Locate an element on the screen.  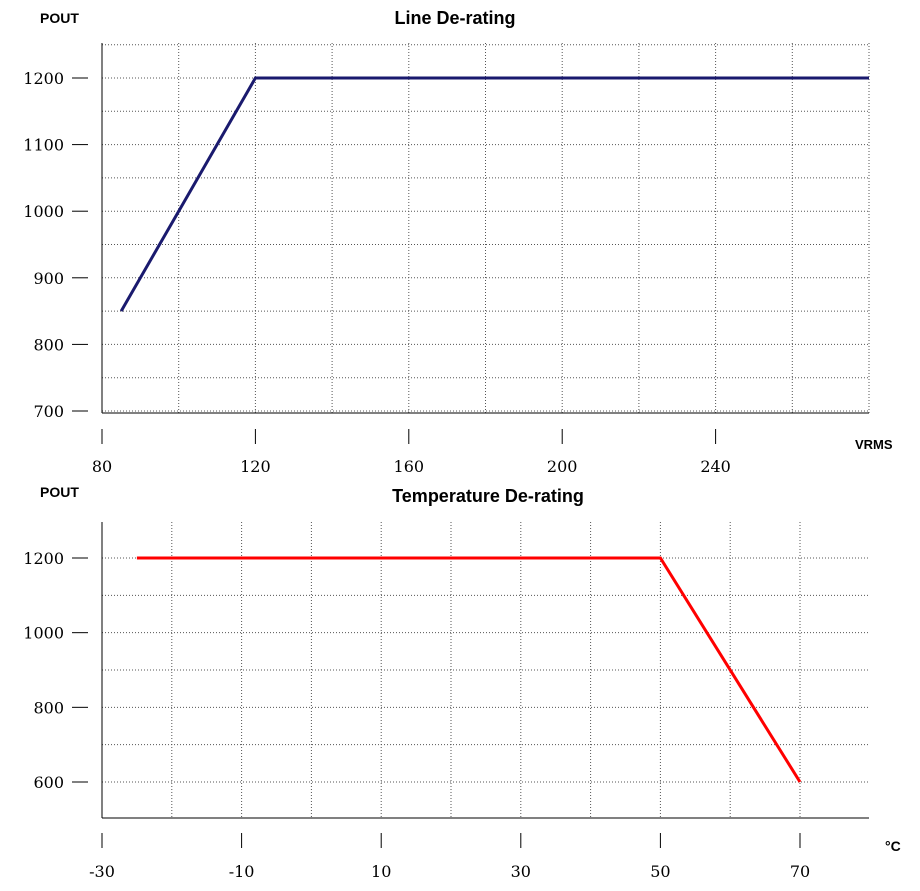
x-tick-label: 50 is located at coordinates (660, 871).